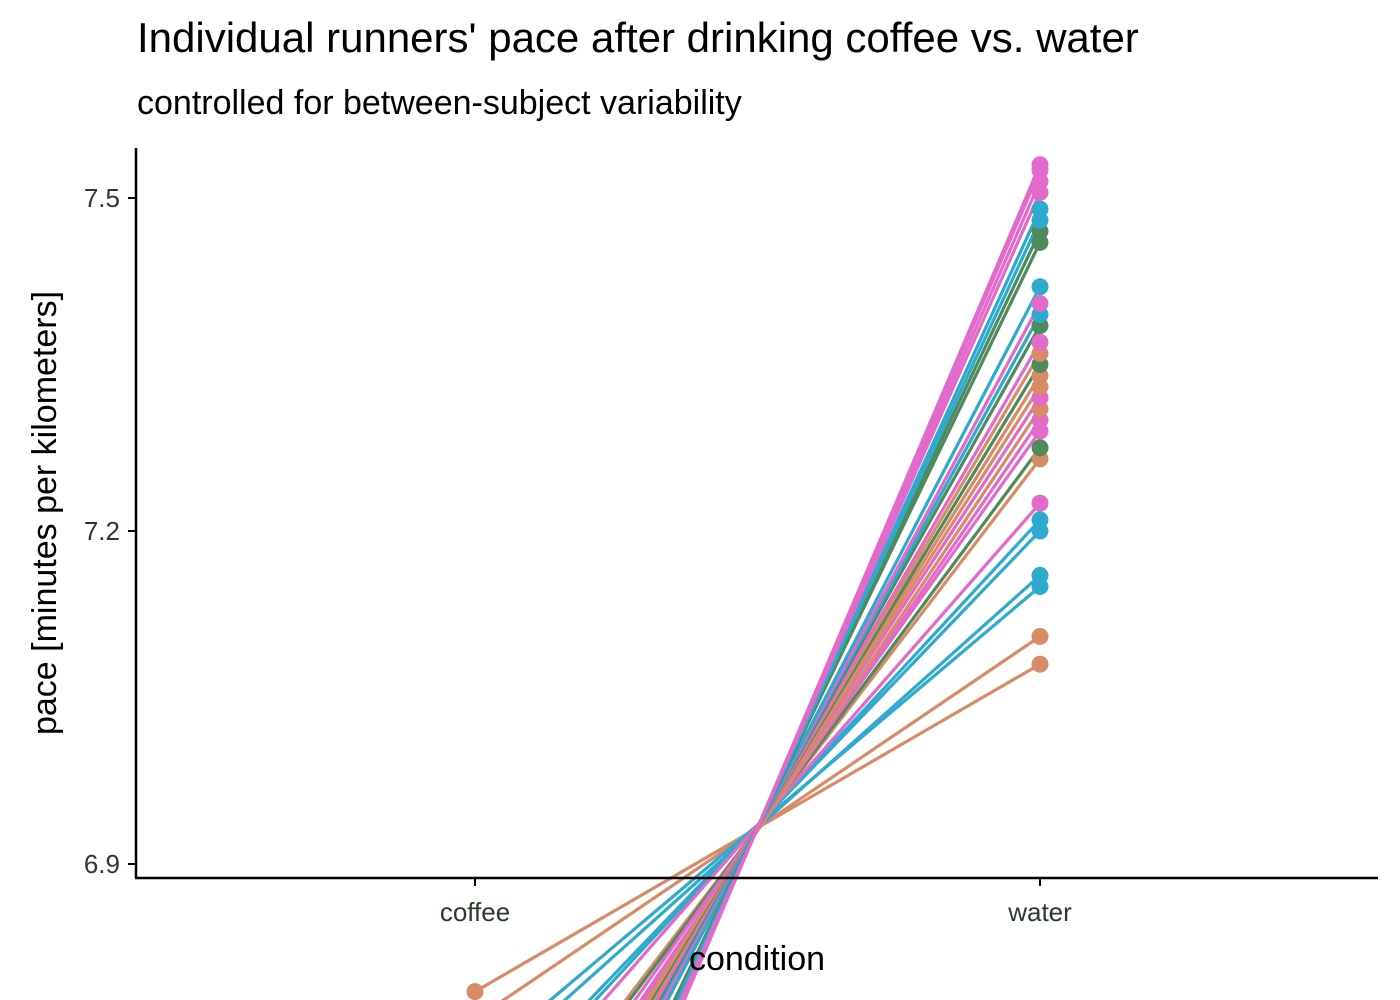 The image size is (1400, 1000). I want to click on runner-point-7-water, so click(1040, 503).